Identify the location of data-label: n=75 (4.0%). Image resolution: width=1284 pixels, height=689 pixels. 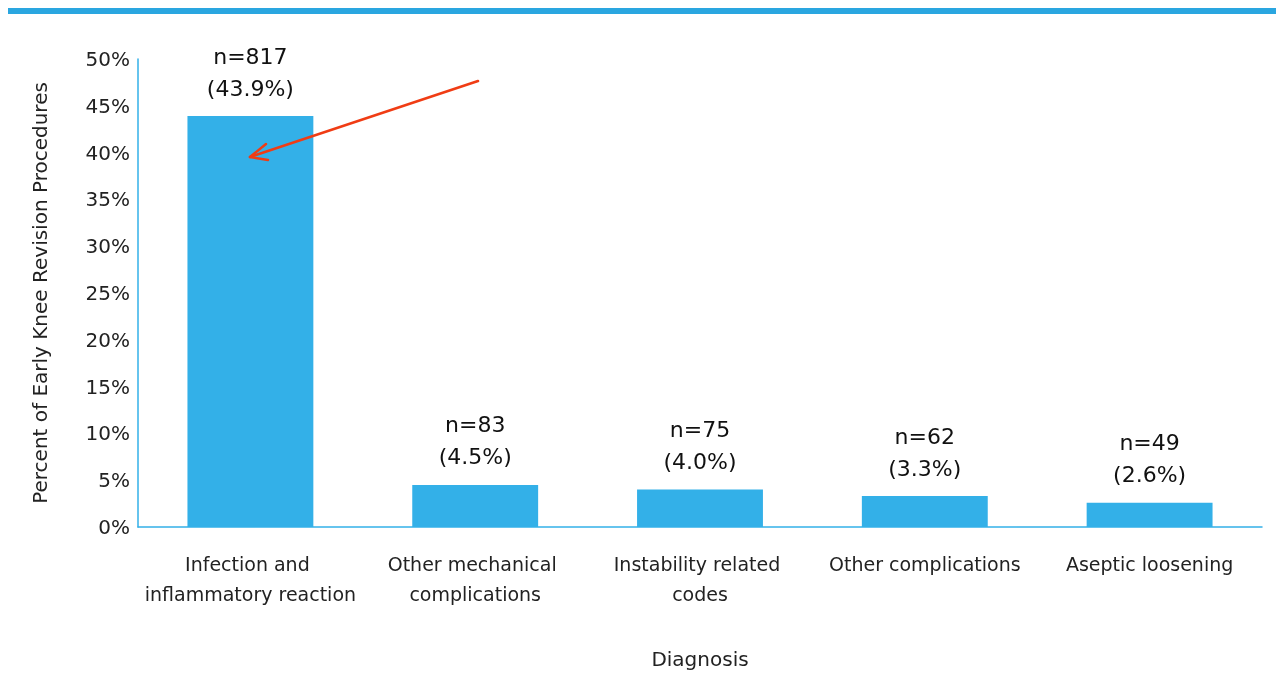
(700, 446).